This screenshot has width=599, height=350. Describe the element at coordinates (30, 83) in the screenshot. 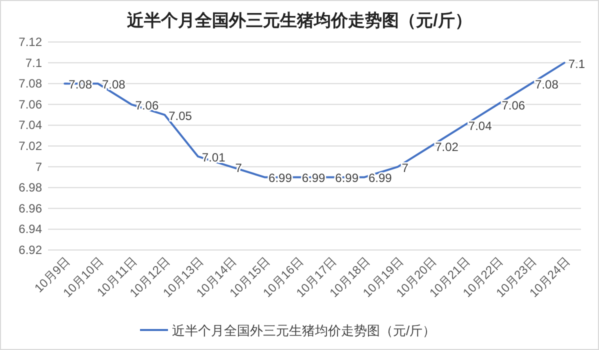

I see `y-tick-label: 7.08` at that location.